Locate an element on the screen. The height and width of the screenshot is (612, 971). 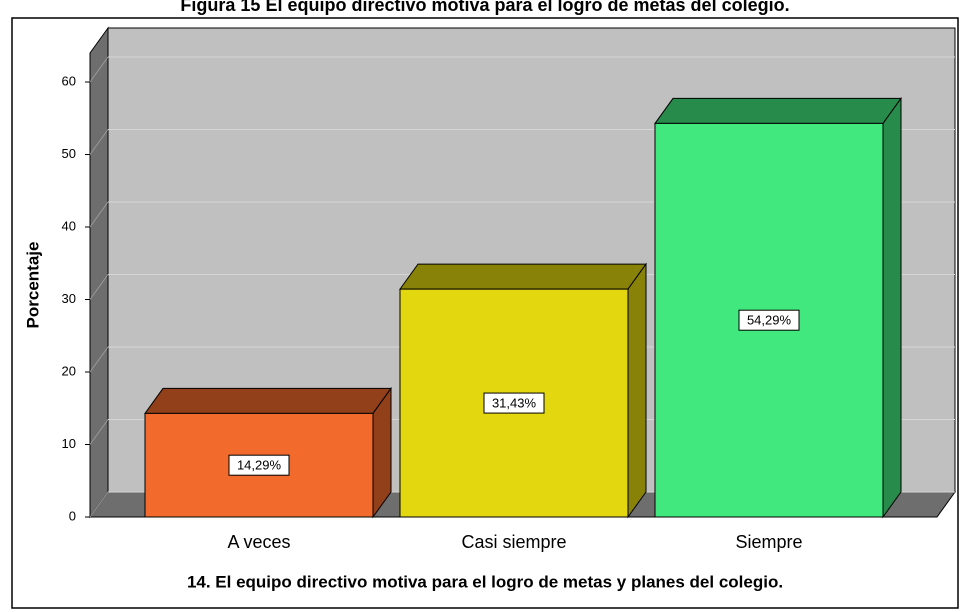
y-tick-label: 10 is located at coordinates (69, 443).